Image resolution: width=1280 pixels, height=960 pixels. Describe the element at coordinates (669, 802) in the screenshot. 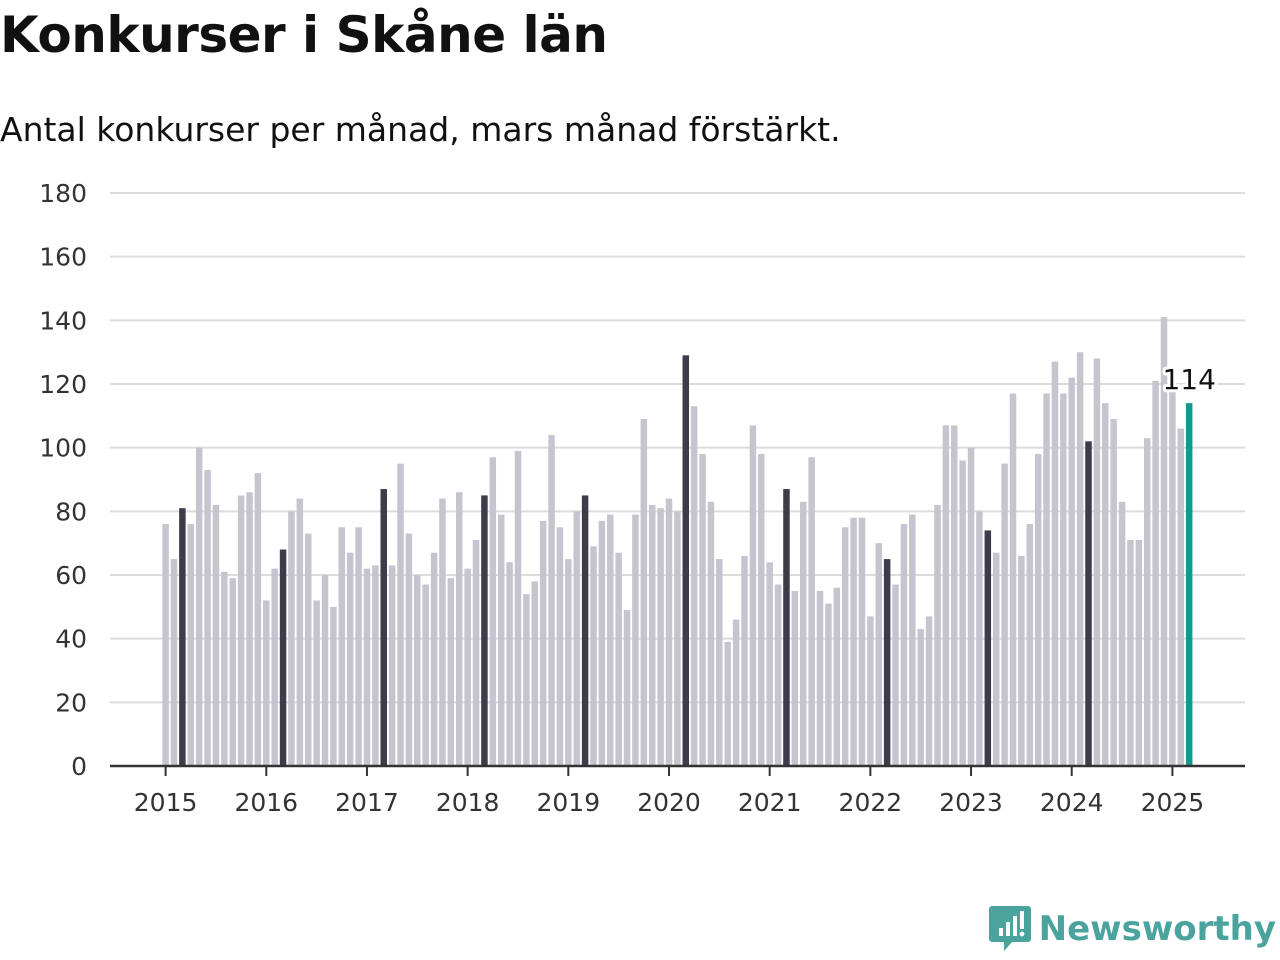

I see `x-tick-label: 2020` at that location.